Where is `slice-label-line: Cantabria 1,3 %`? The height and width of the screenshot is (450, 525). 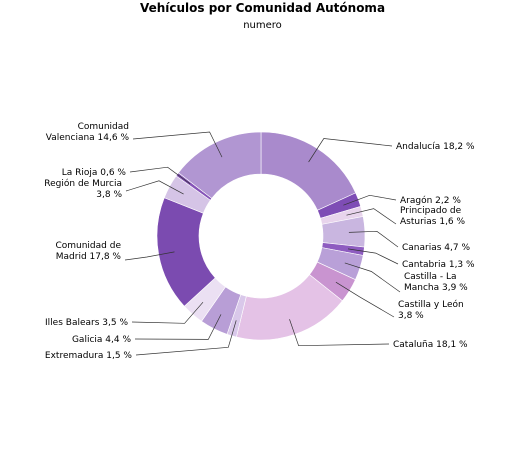
slice-label-line: Cantabria 1,3 % is located at coordinates (438, 265).